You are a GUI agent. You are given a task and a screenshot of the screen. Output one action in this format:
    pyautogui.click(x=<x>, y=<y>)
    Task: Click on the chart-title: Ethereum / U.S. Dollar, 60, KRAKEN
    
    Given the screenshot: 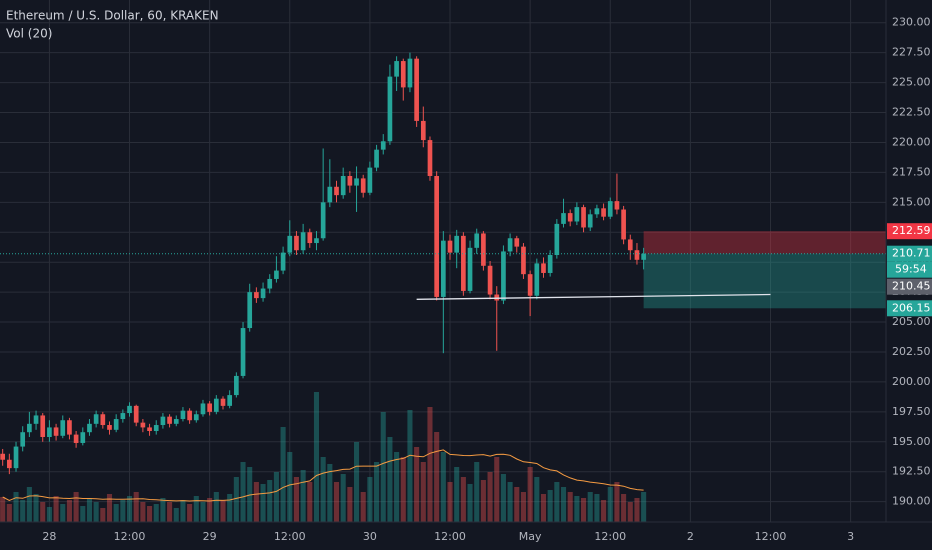 What is the action you would take?
    pyautogui.click(x=112, y=16)
    